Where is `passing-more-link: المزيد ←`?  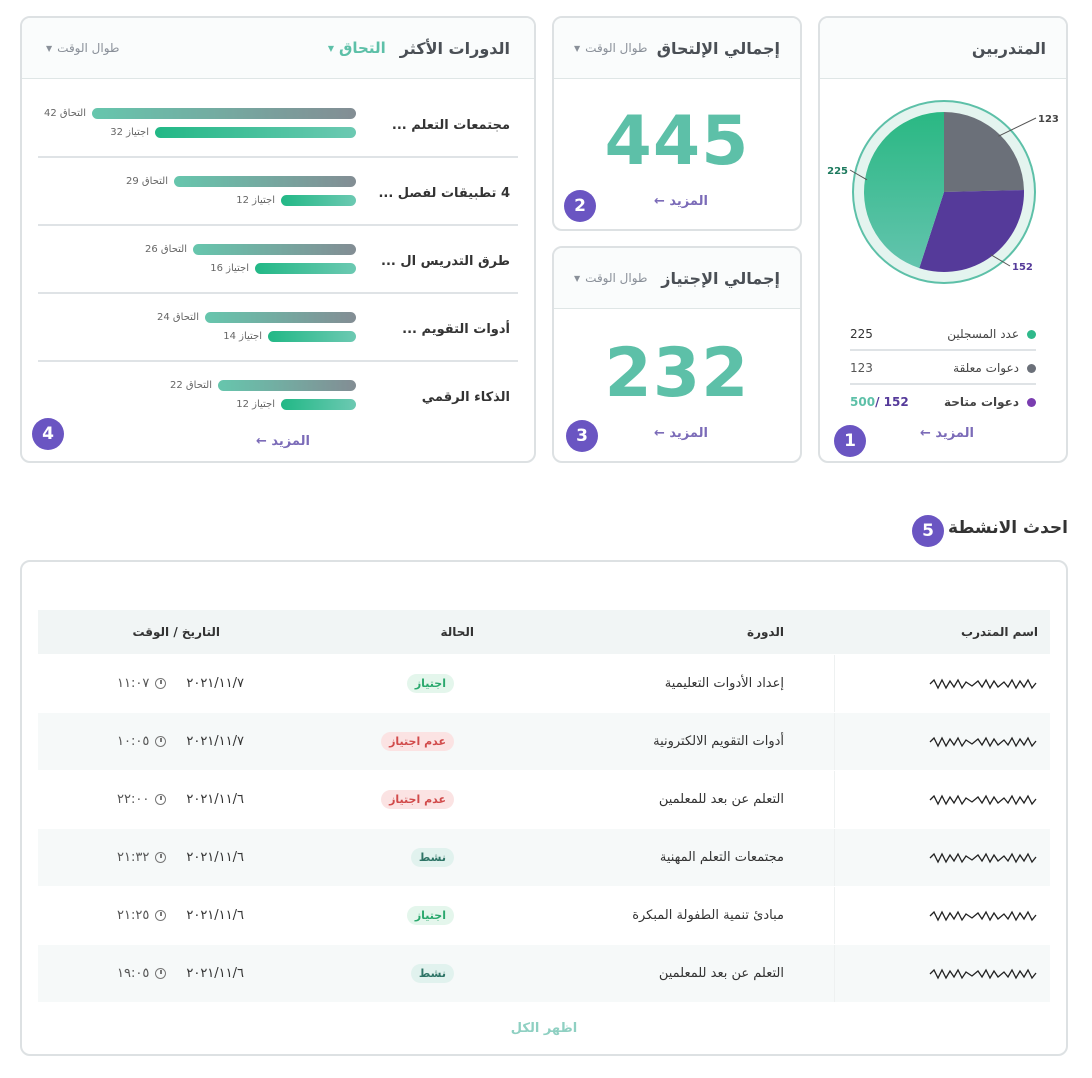 passing-more-link: المزيد ← is located at coordinates (681, 433).